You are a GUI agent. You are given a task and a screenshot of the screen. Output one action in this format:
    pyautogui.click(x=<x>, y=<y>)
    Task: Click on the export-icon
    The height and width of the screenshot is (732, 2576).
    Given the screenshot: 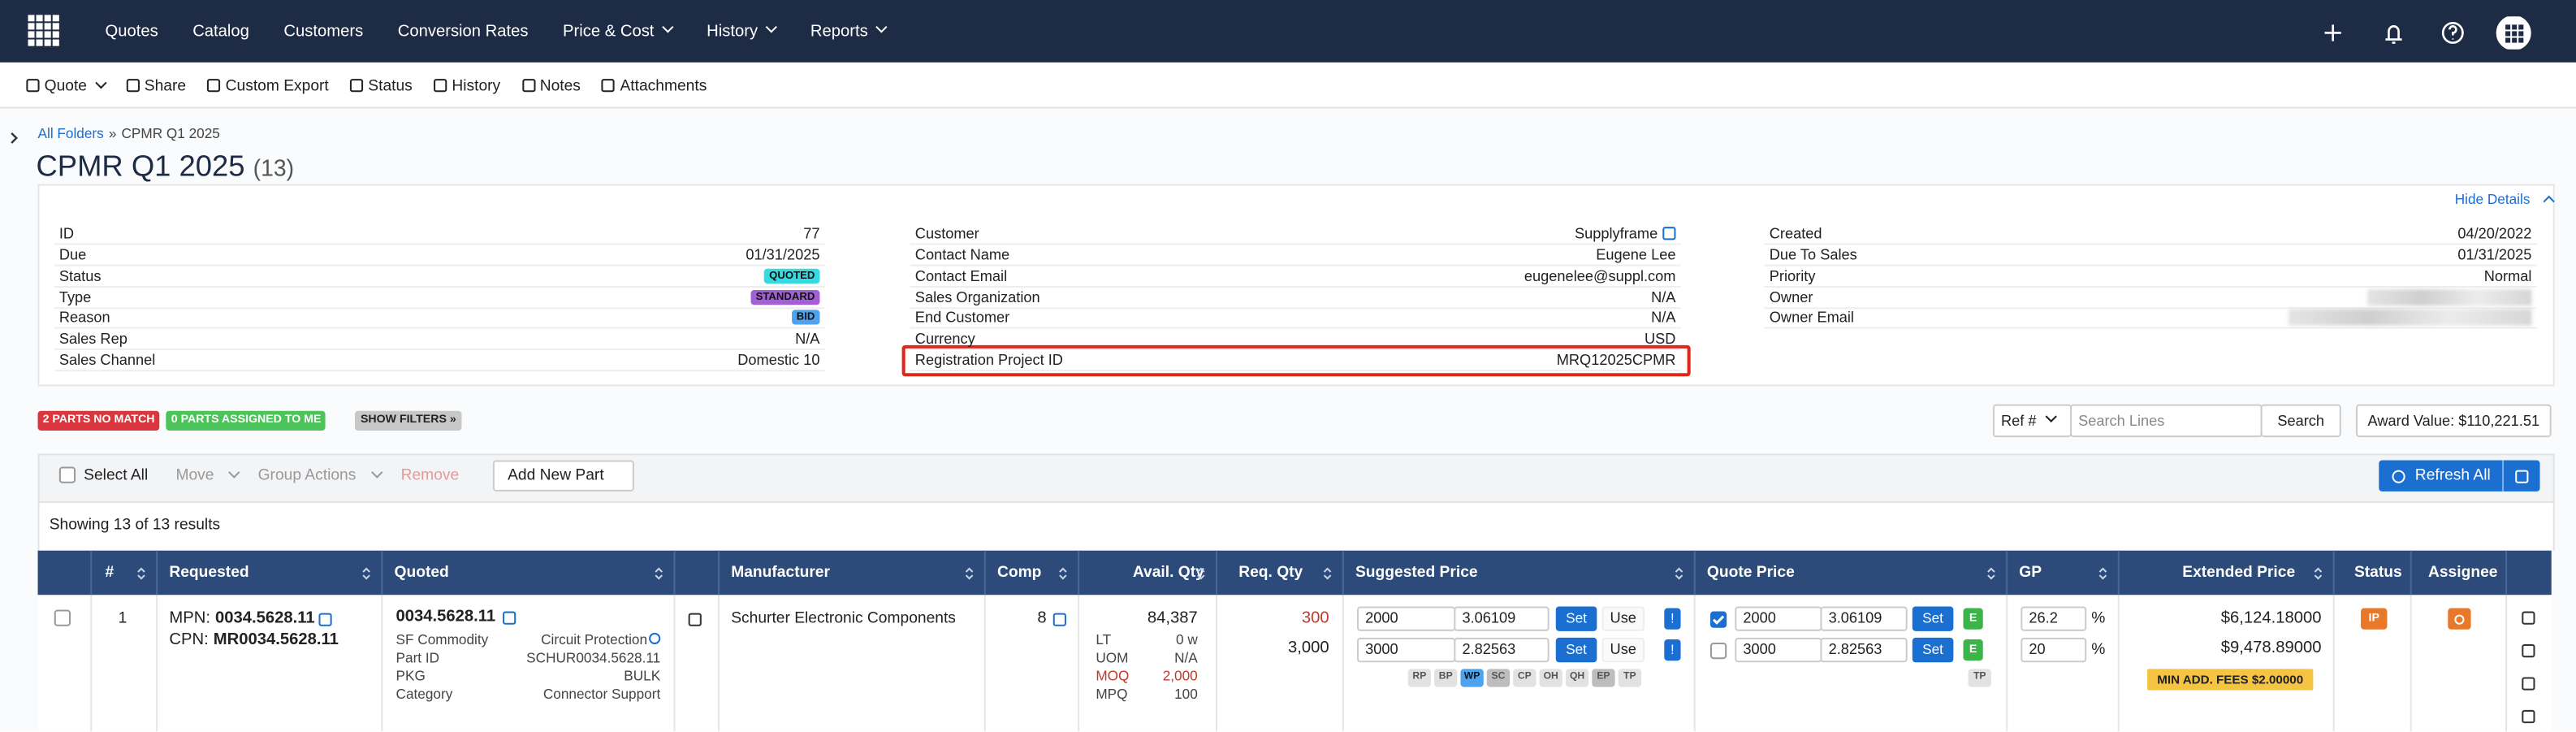 What is the action you would take?
    pyautogui.click(x=2522, y=476)
    